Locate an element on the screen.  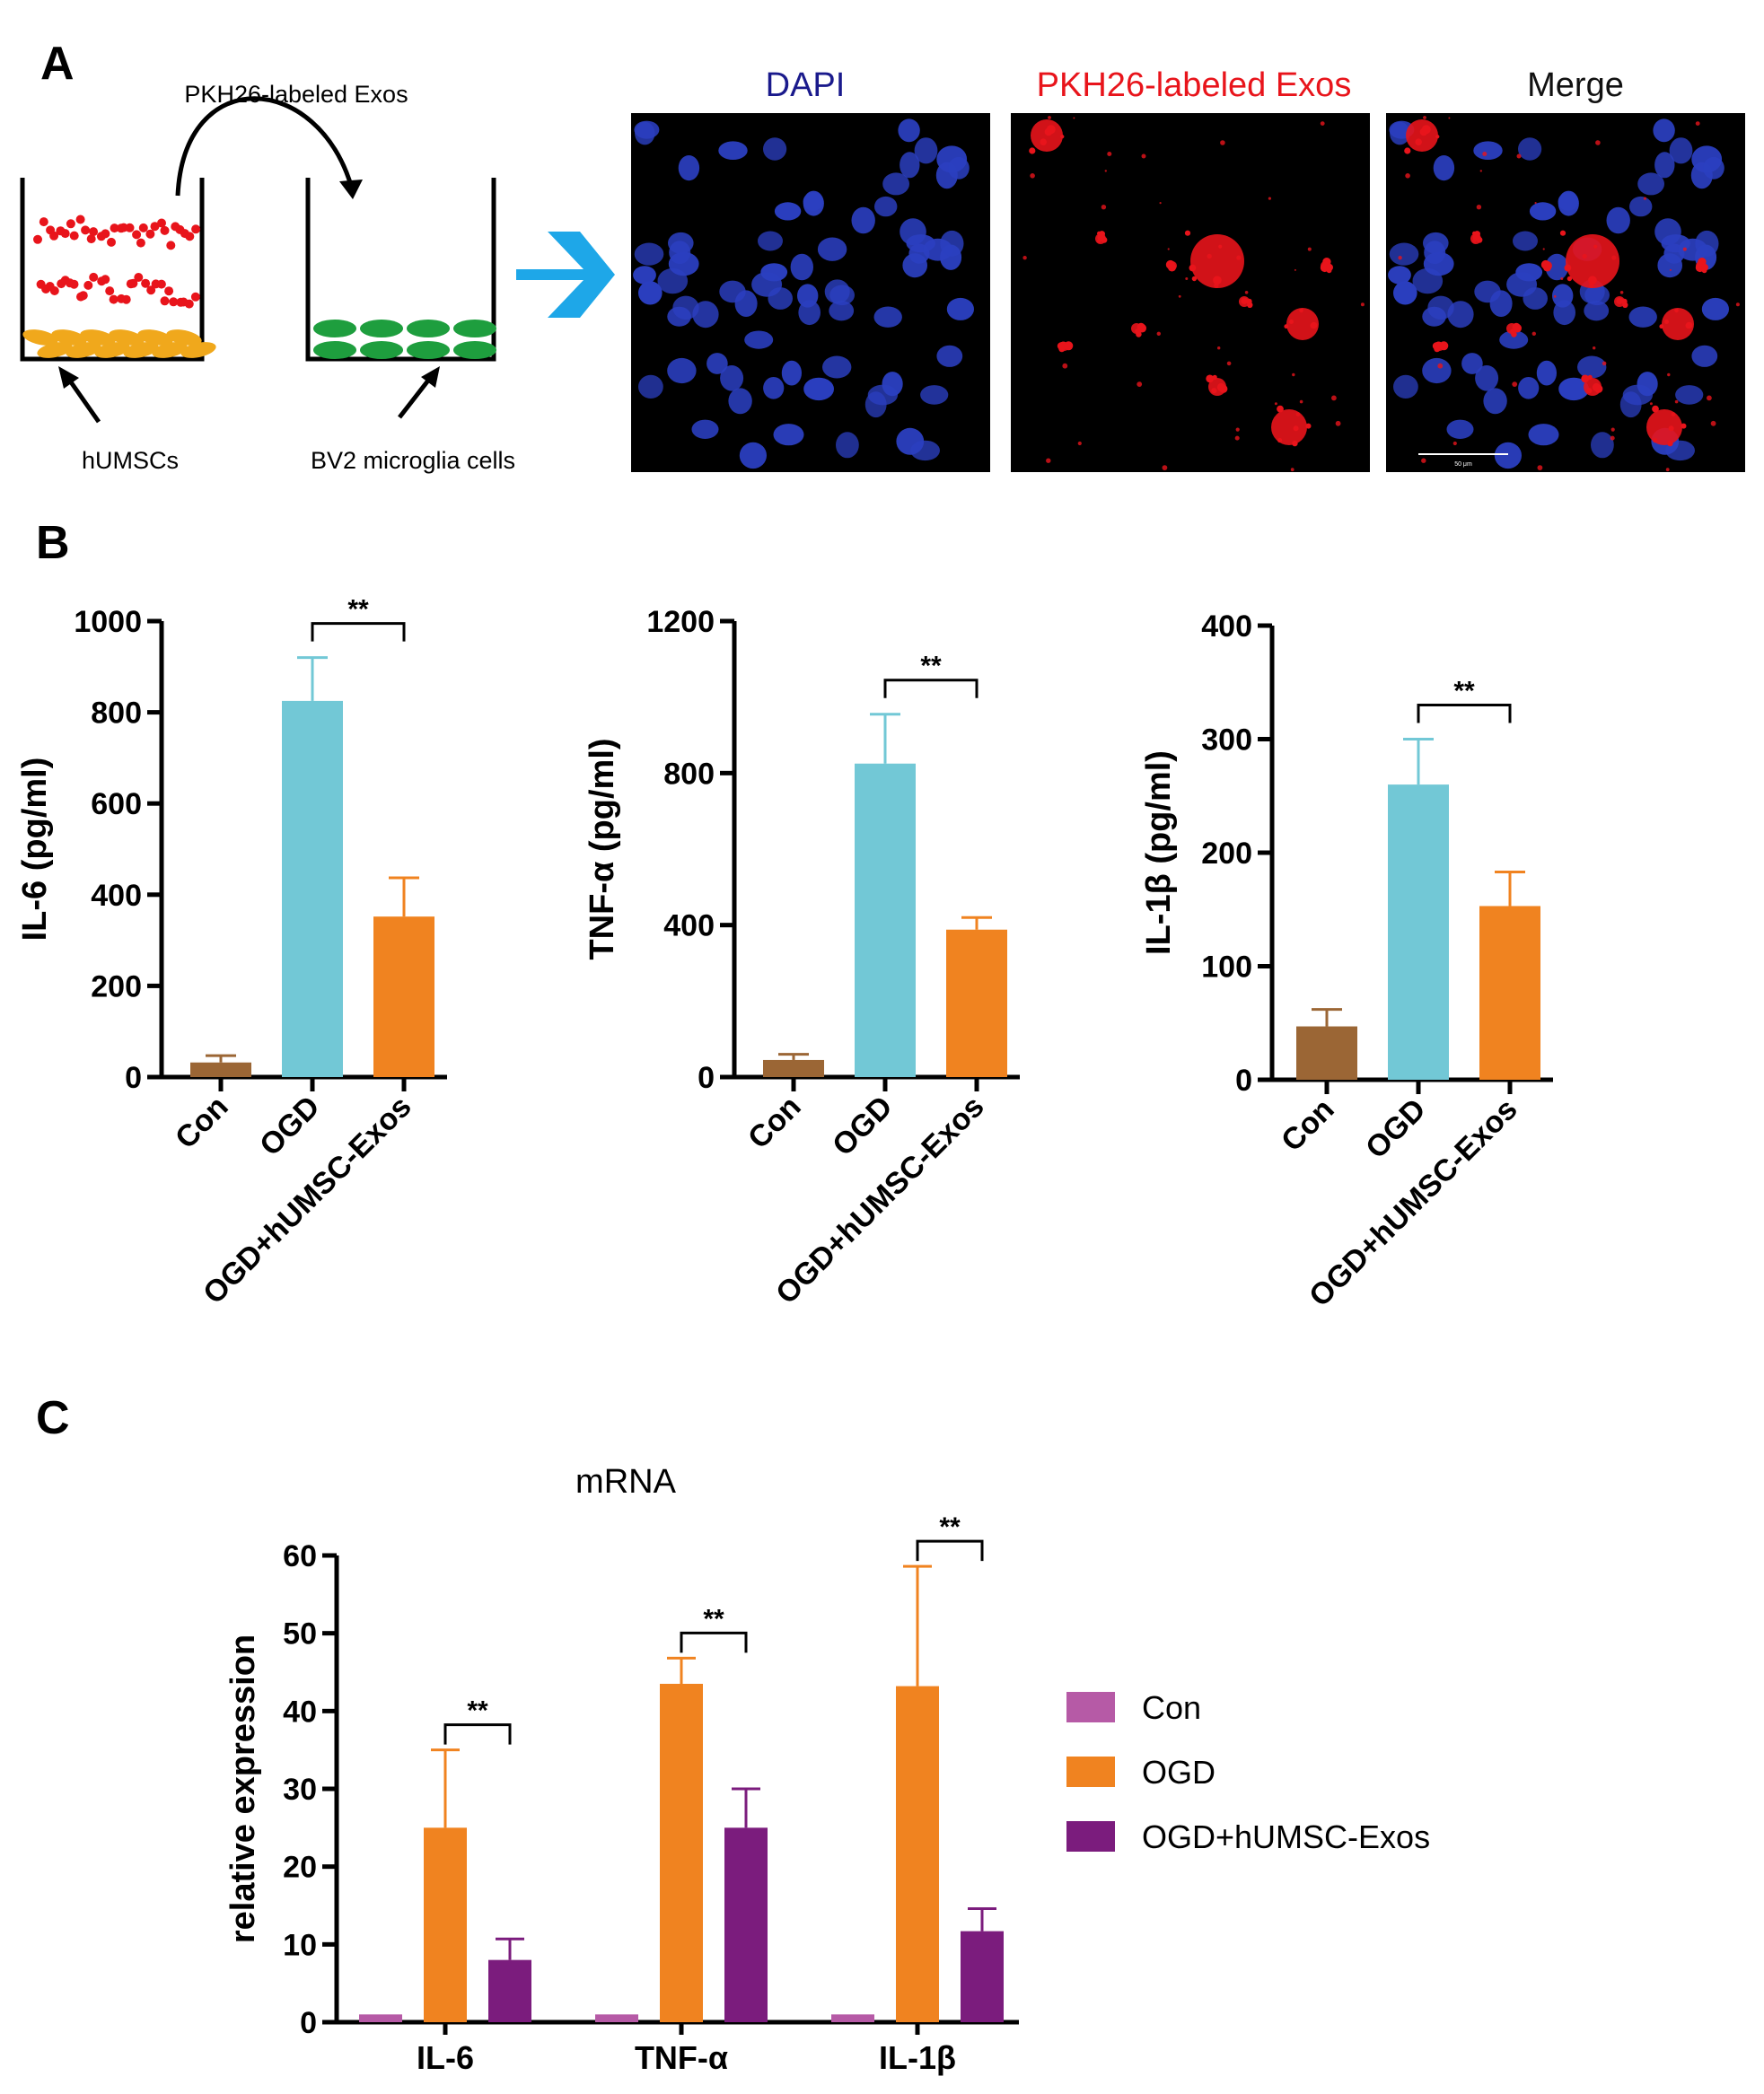
y-tick-label: 20 is located at coordinates (300, 1868).